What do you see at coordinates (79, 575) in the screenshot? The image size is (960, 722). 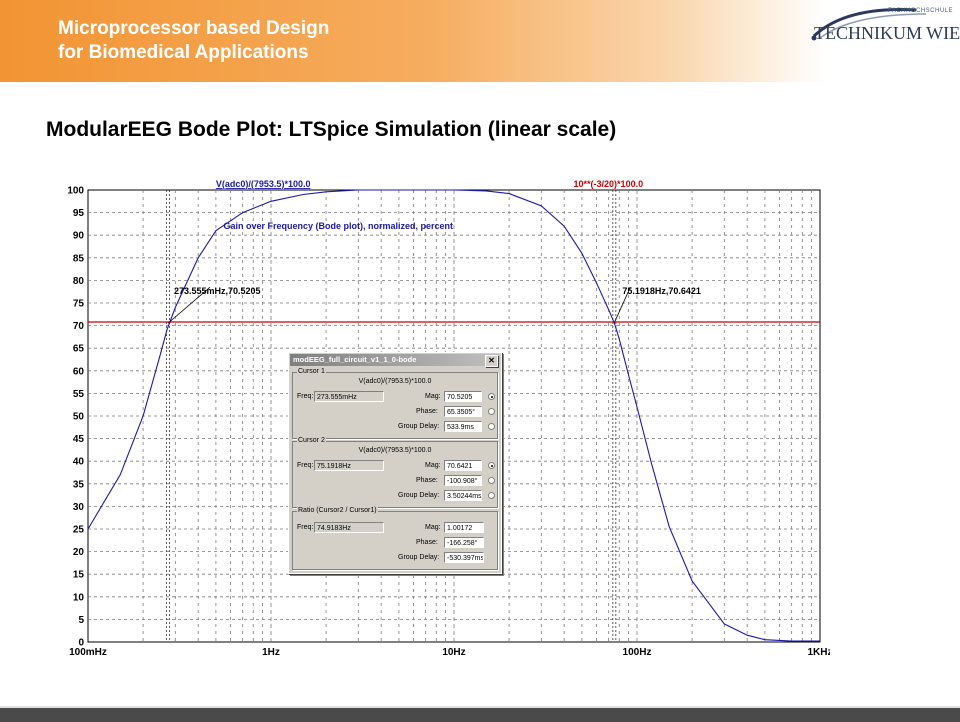 I see `y-tick-label: 15` at bounding box center [79, 575].